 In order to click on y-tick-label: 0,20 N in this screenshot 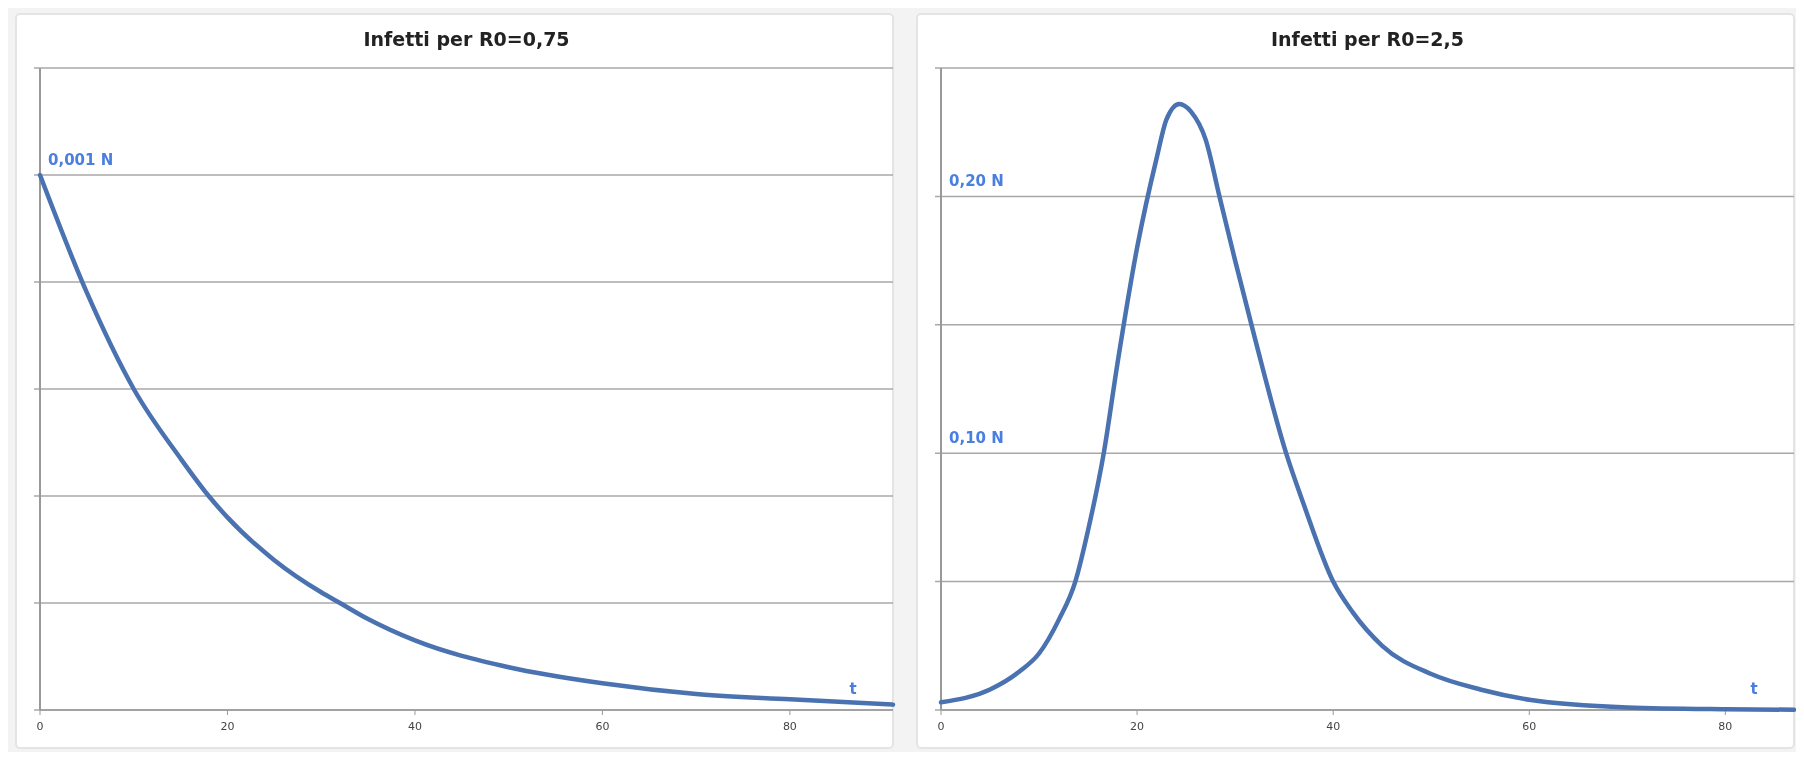, I will do `click(976, 181)`.